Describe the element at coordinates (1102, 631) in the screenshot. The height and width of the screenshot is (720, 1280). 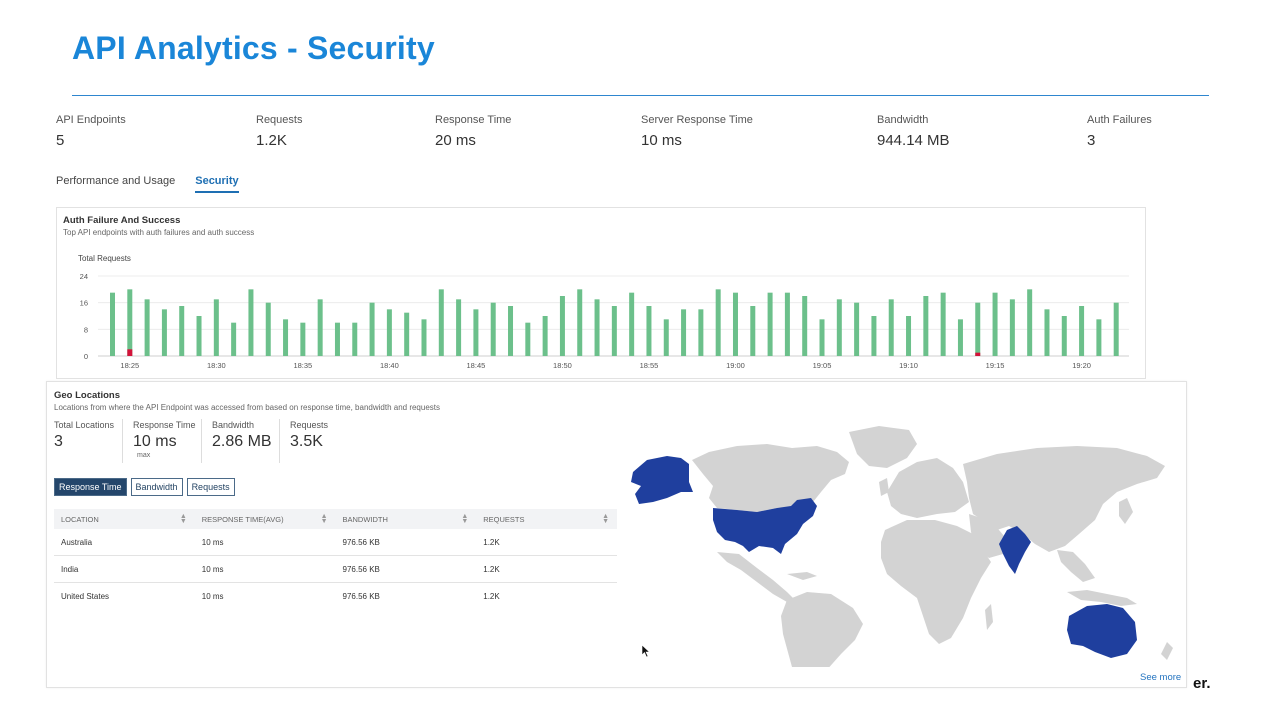
I see `highlight-australia` at that location.